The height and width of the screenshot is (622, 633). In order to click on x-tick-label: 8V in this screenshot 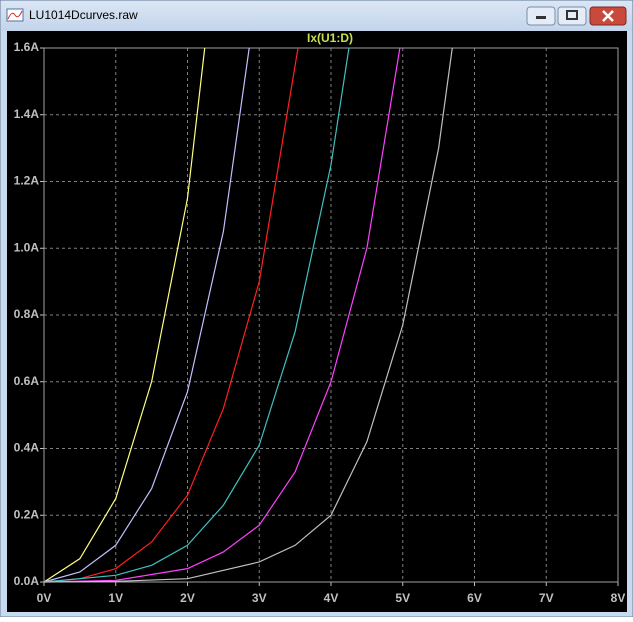, I will do `click(618, 598)`.